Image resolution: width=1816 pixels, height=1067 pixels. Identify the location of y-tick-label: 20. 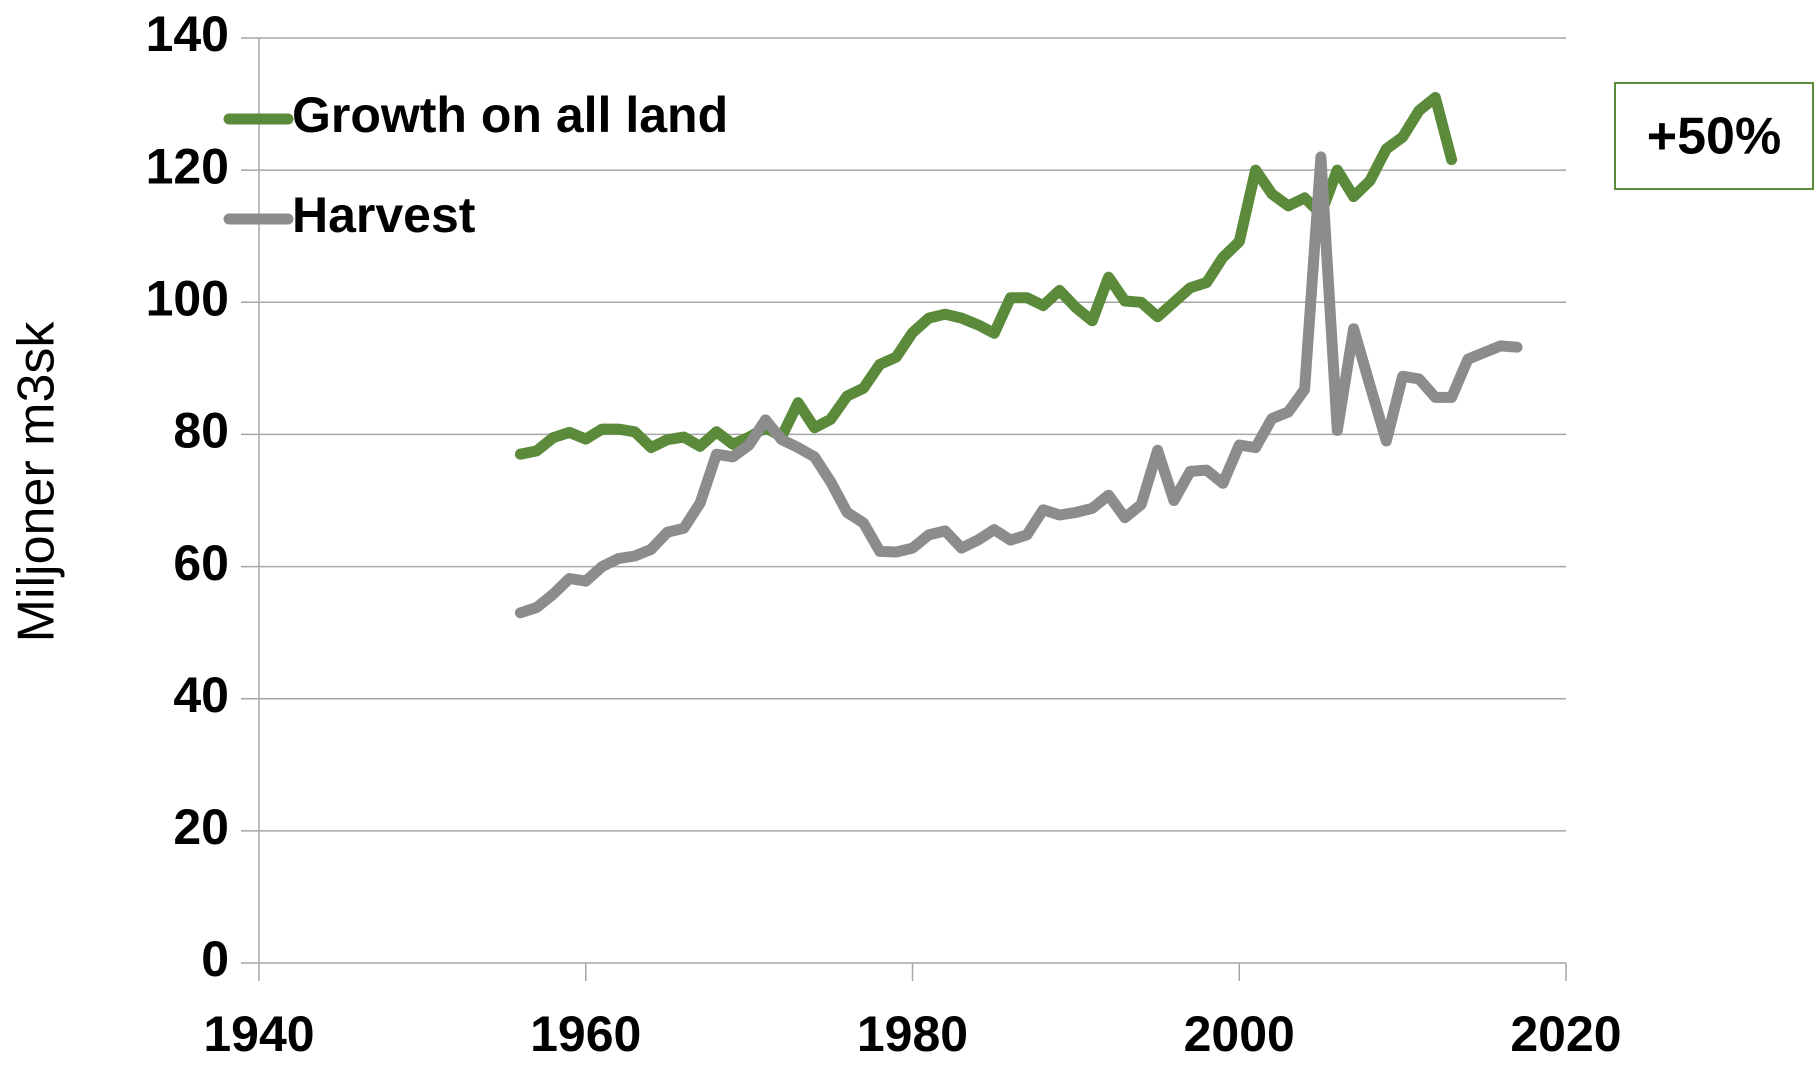
(201, 827).